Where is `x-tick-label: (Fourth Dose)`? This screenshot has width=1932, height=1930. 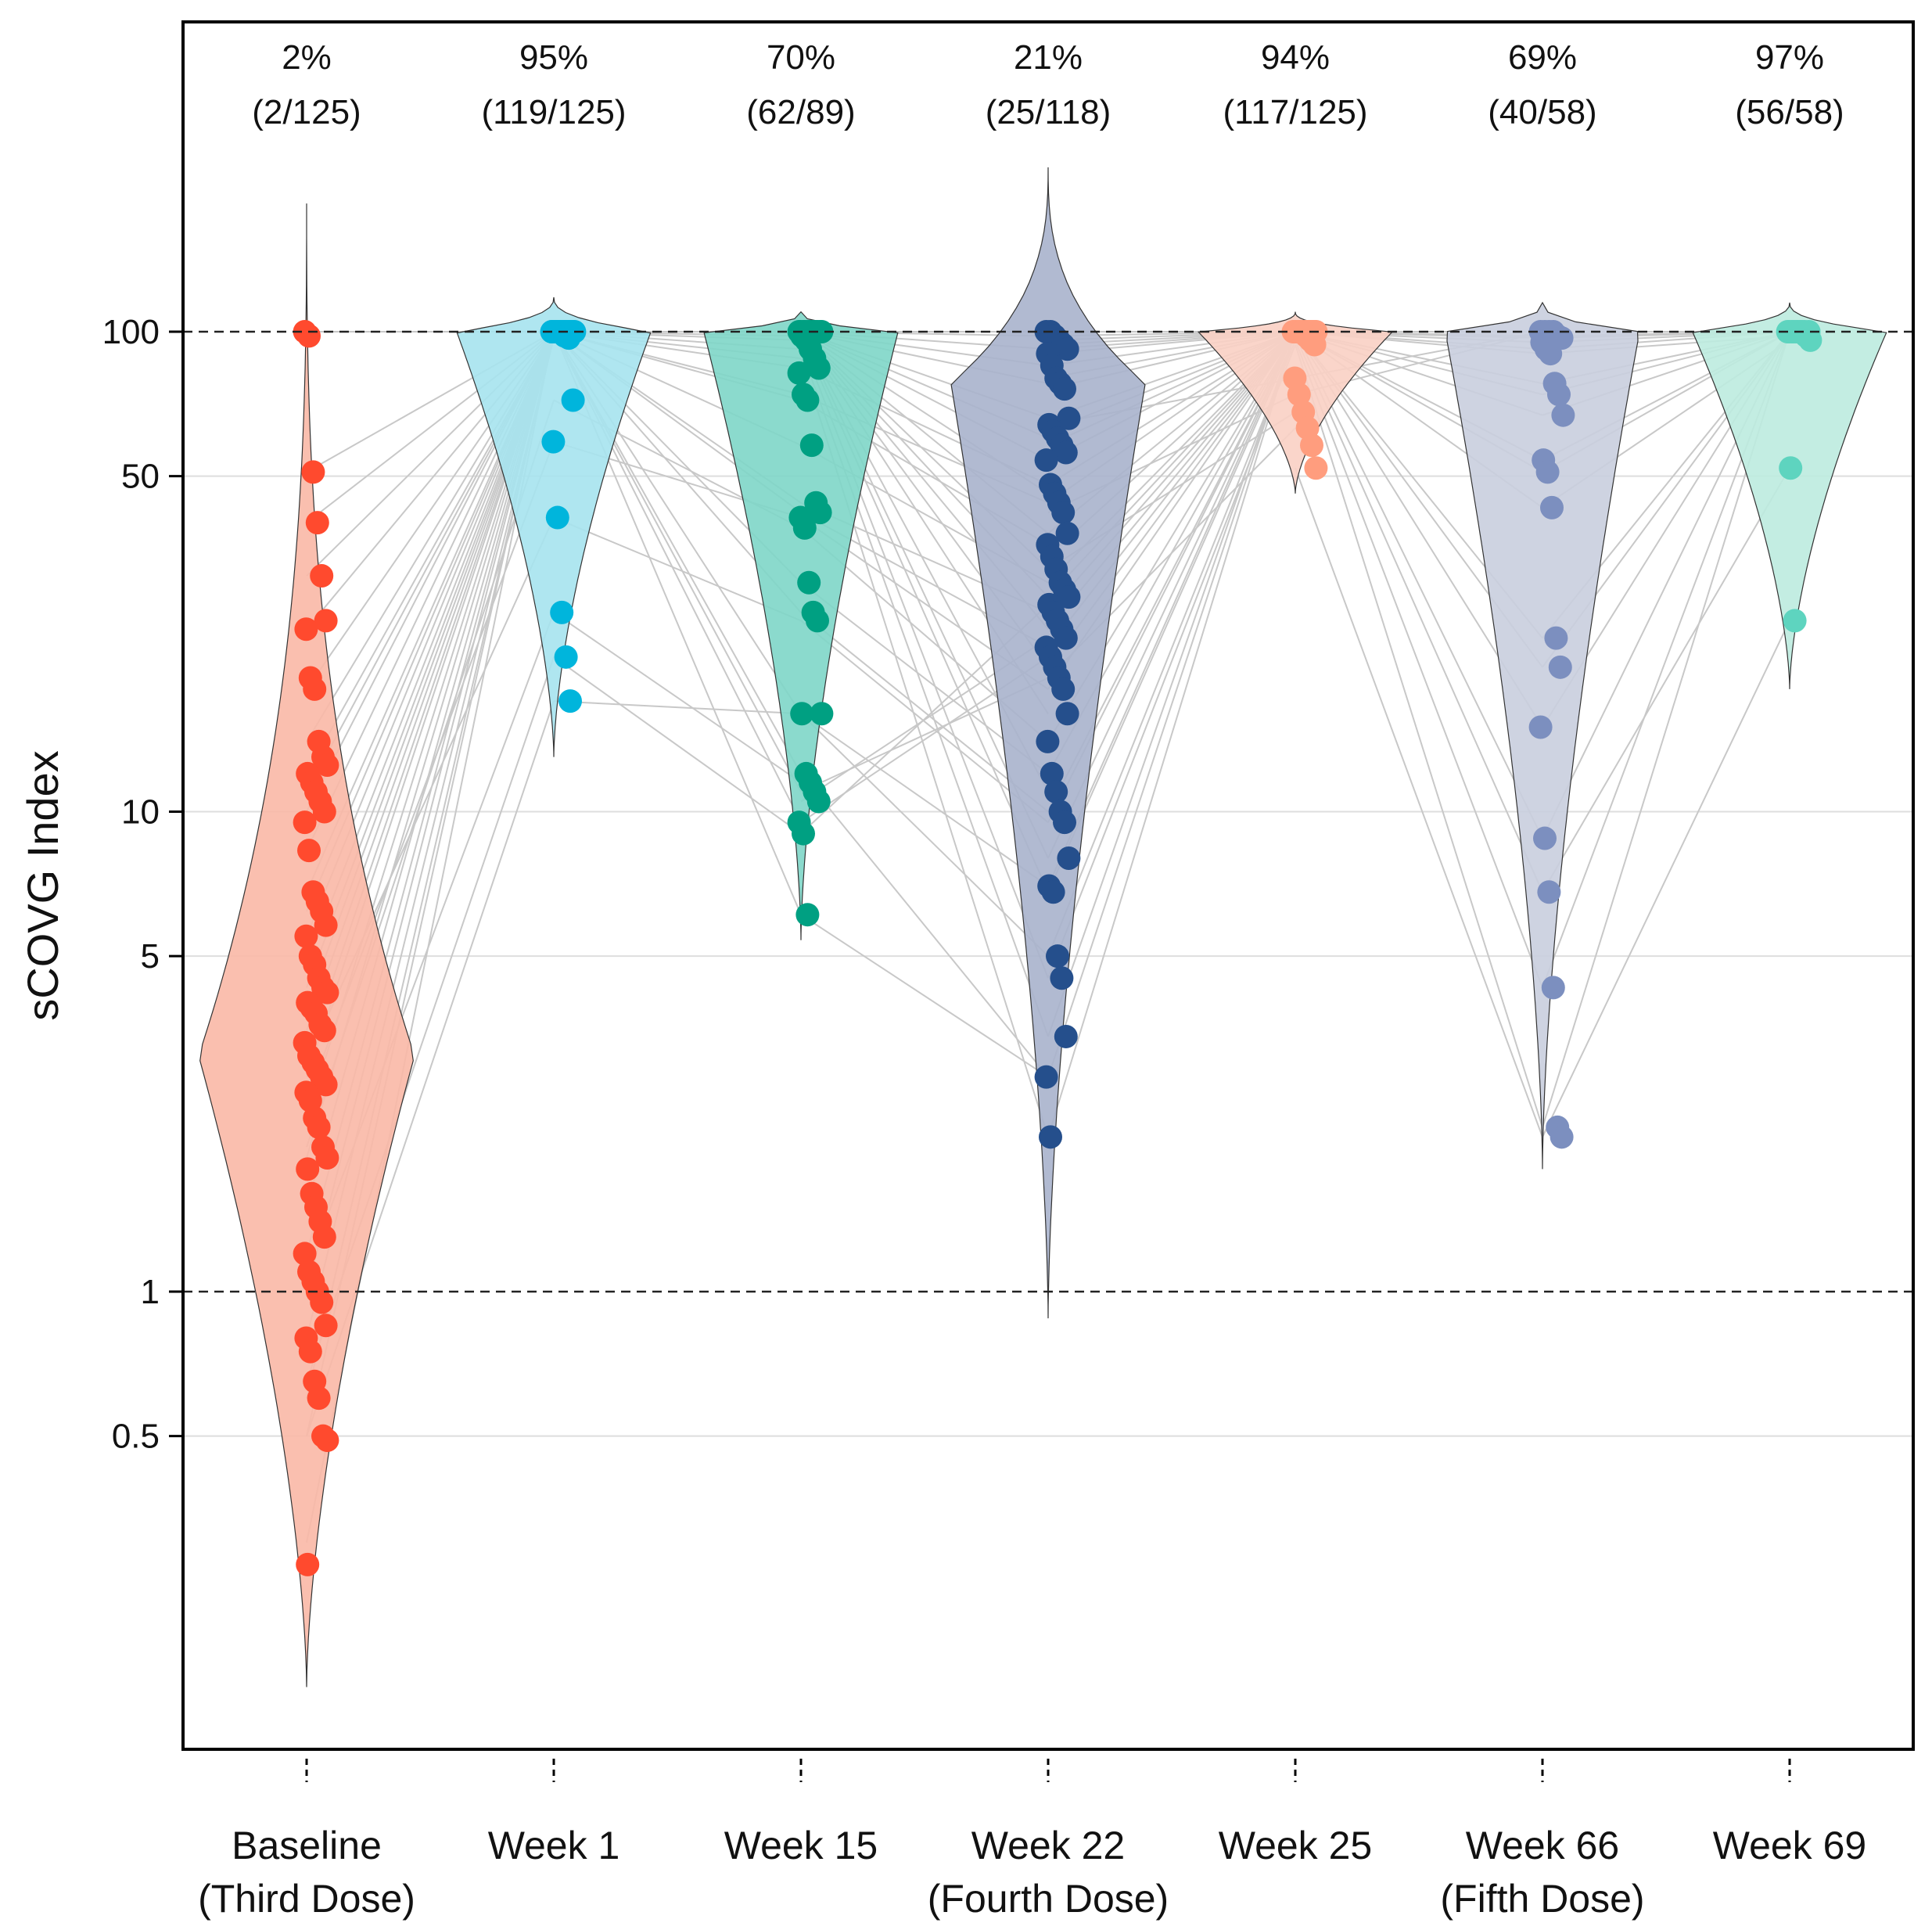
x-tick-label: (Fourth Dose) is located at coordinates (1049, 1899).